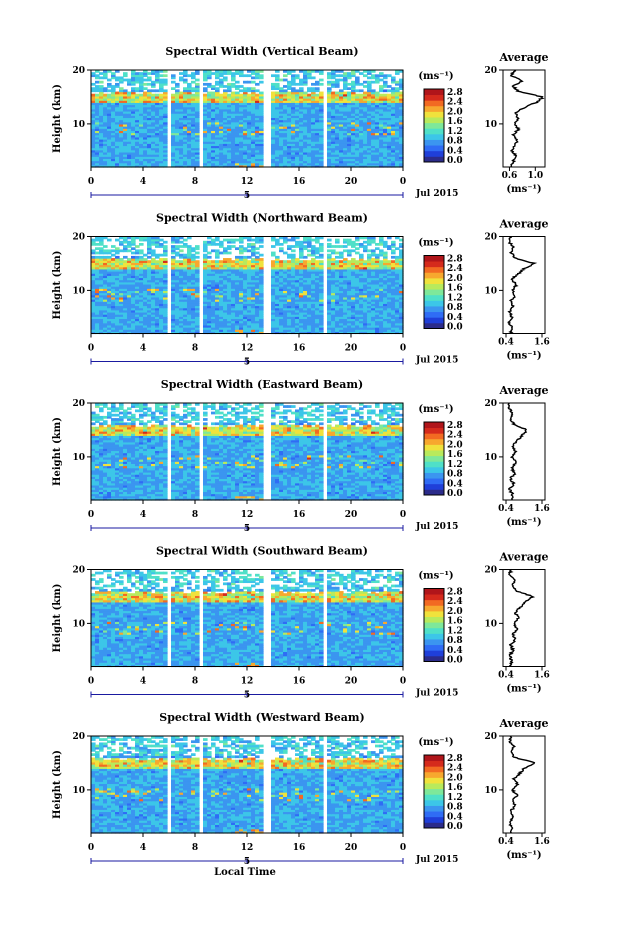 This screenshot has width=619, height=929. I want to click on average-frame, so click(524, 118).